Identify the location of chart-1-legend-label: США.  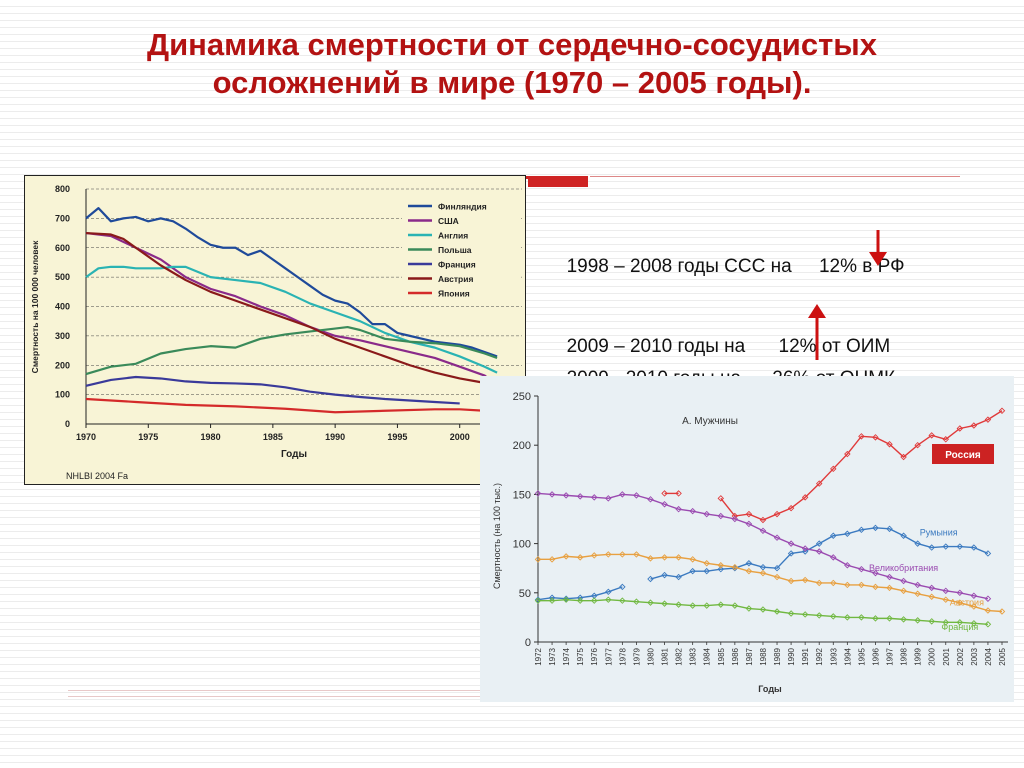
(448, 221).